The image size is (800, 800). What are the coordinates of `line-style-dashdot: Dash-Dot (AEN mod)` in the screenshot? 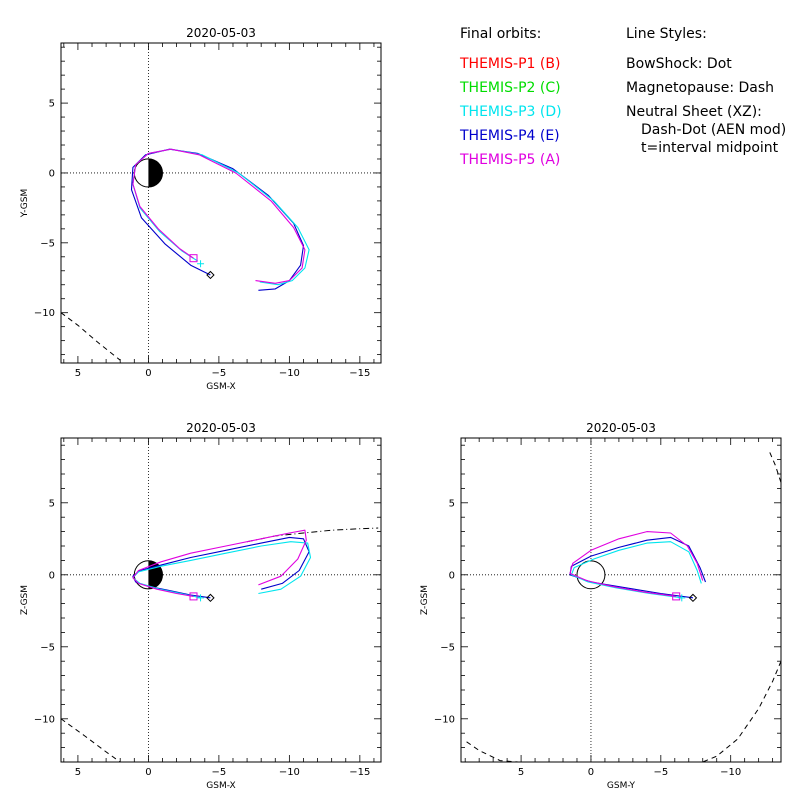 It's located at (714, 130).